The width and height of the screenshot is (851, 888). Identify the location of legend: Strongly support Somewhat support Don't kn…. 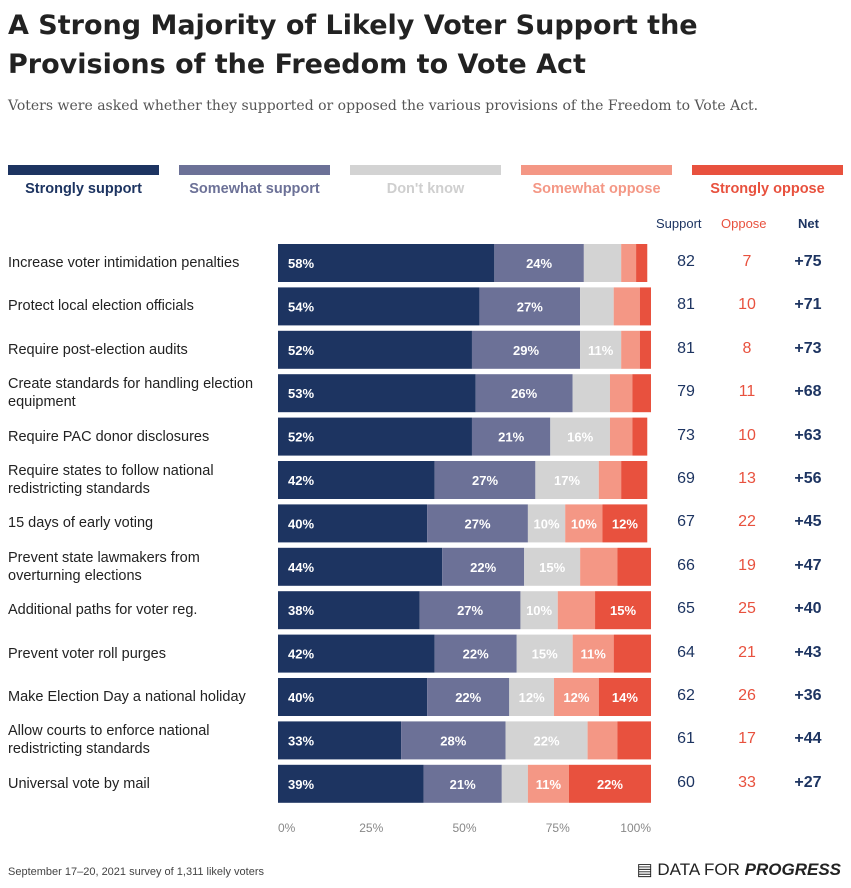
(425, 185).